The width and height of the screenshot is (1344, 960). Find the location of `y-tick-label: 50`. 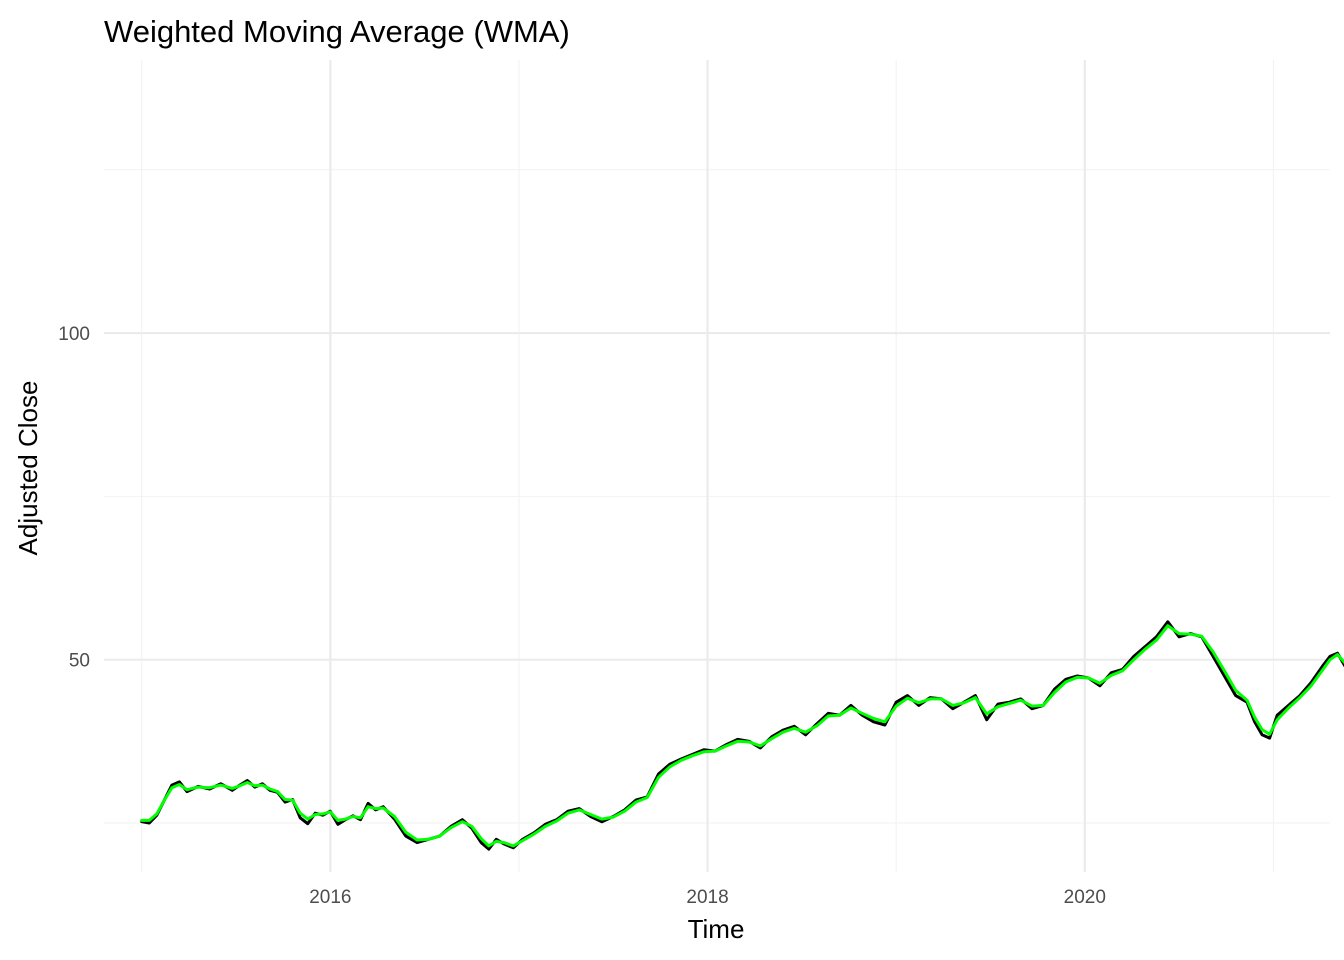

y-tick-label: 50 is located at coordinates (79, 661).